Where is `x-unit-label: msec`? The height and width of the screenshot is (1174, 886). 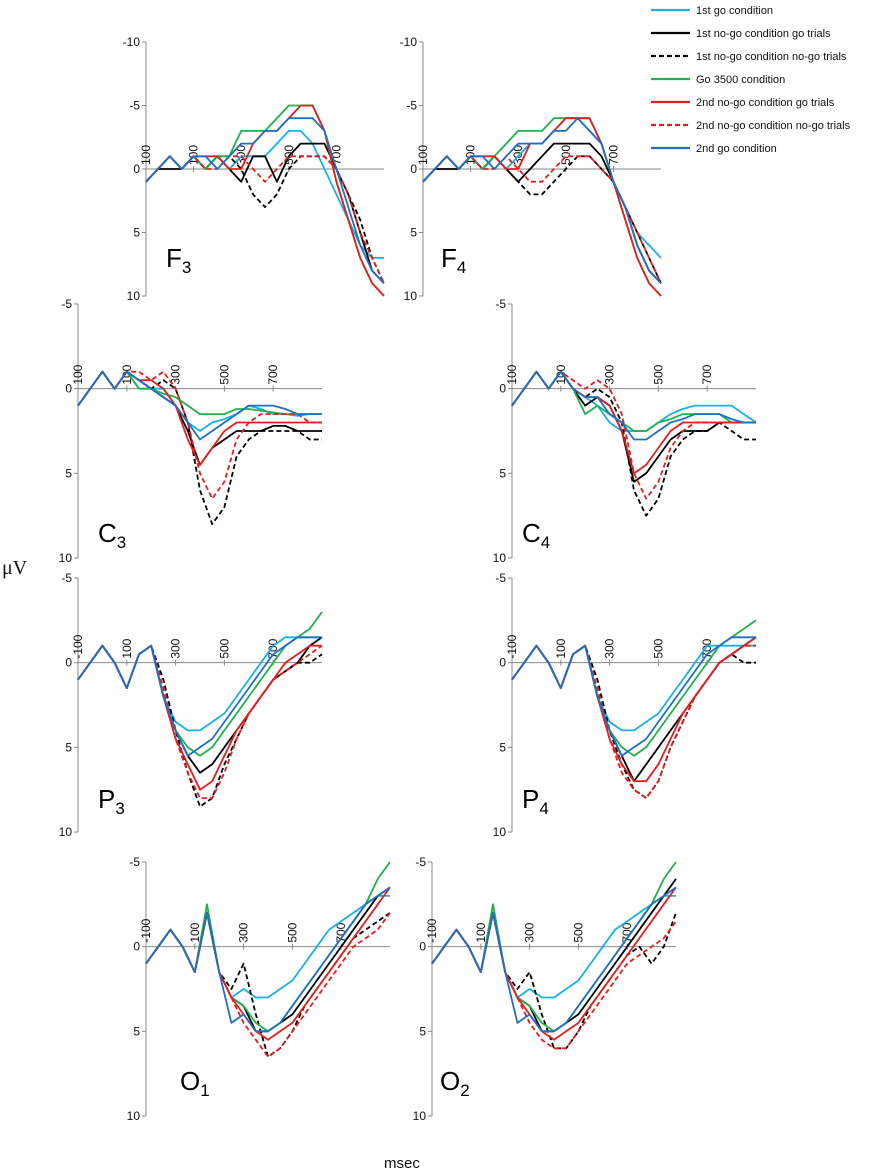
x-unit-label: msec is located at coordinates (402, 1163).